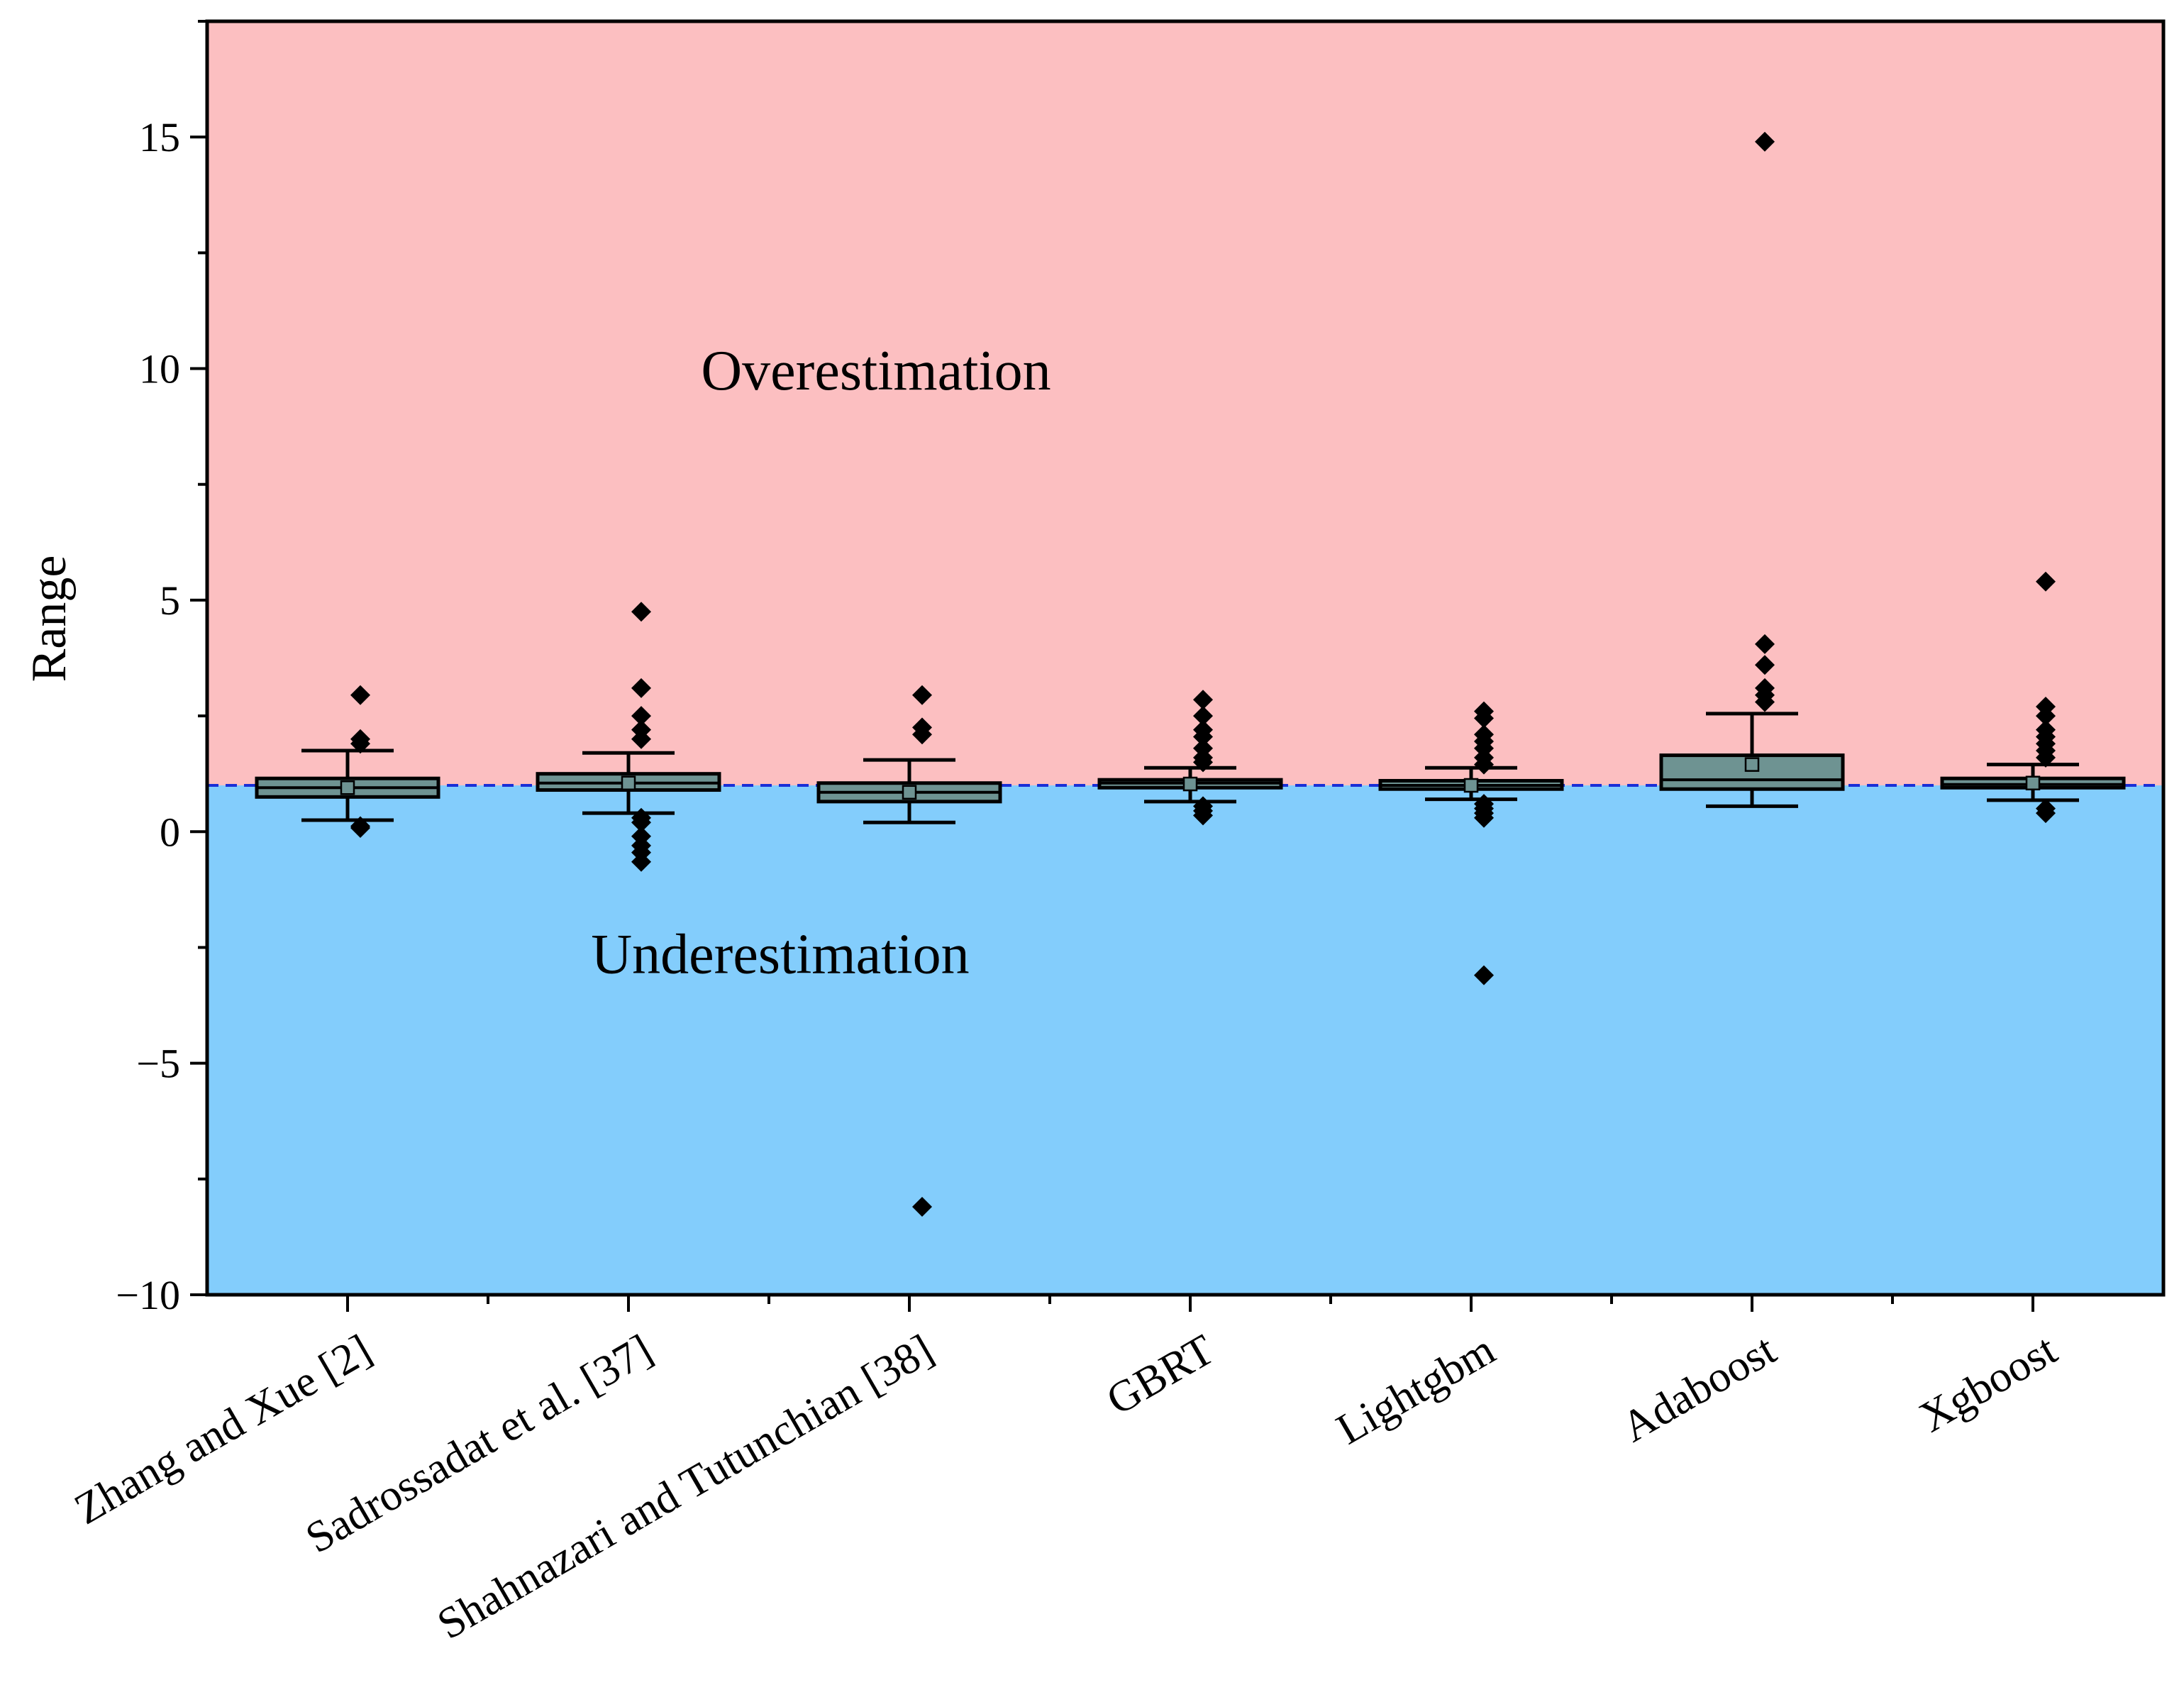 The height and width of the screenshot is (1702, 2184). I want to click on box, so click(1752, 772).